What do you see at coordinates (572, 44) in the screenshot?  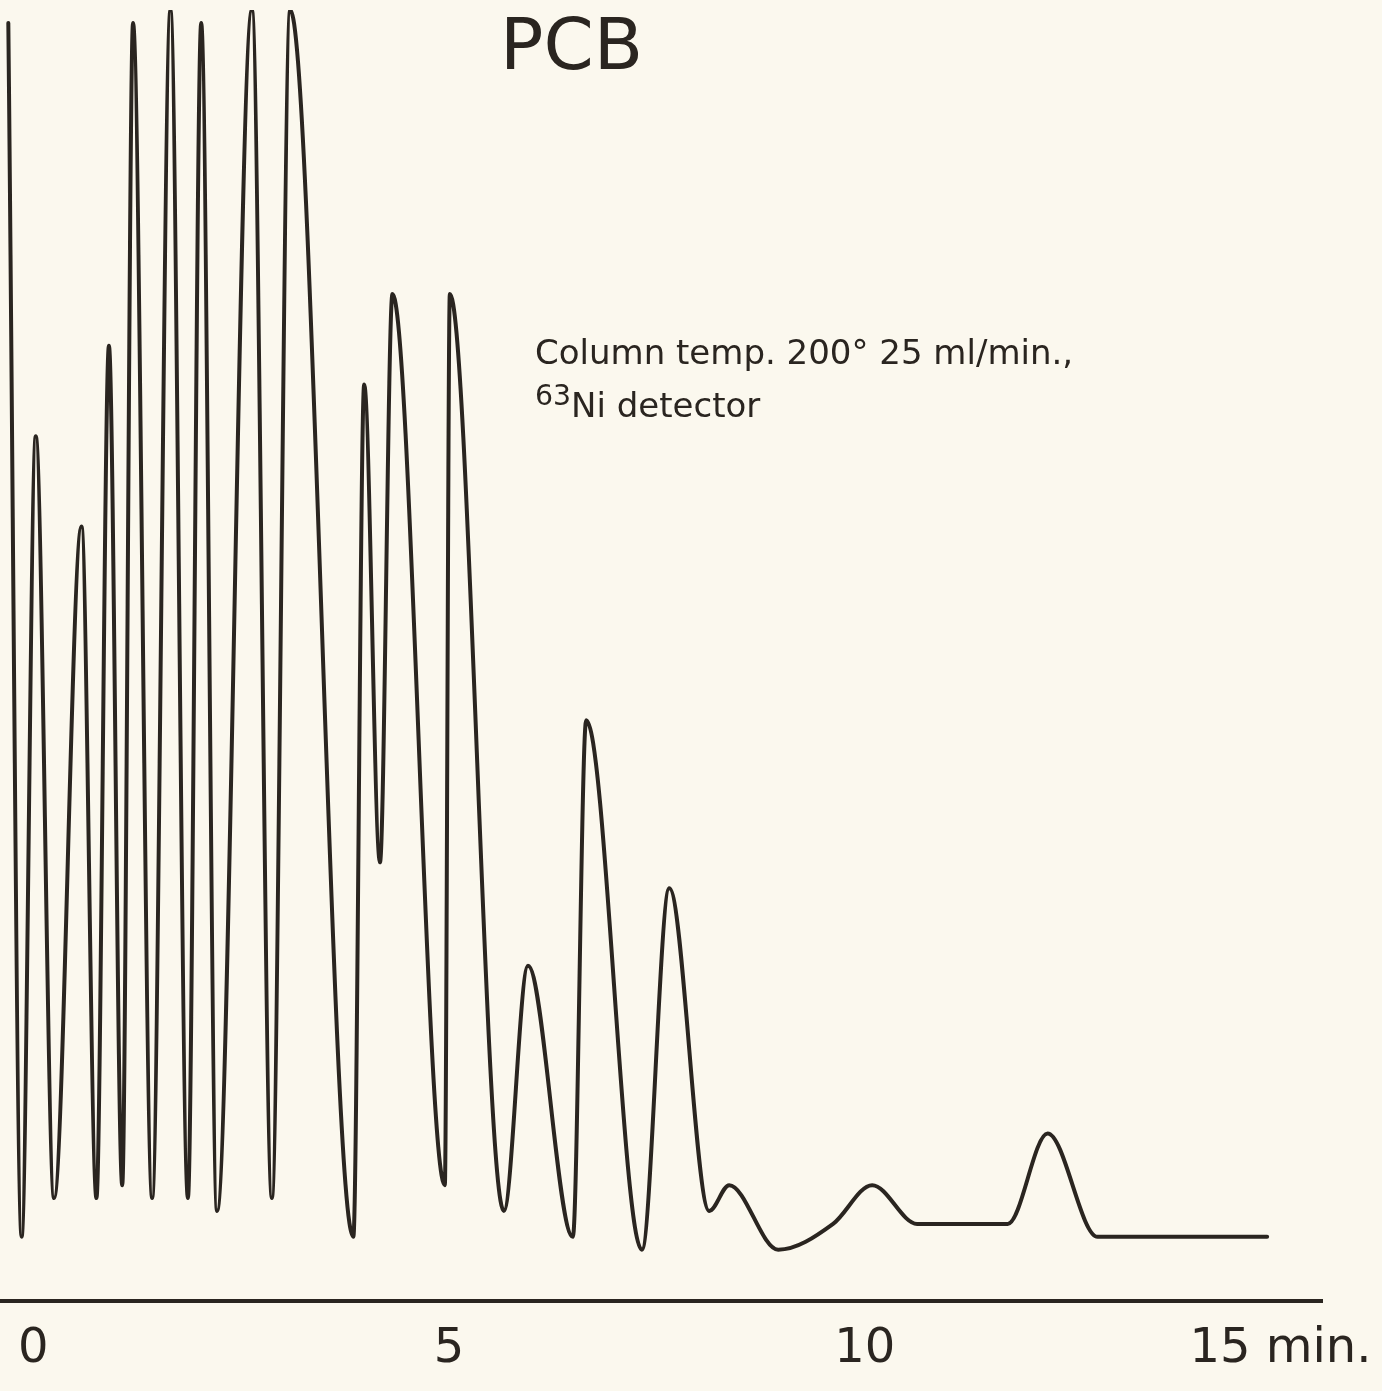 I see `chart-title: PCB` at bounding box center [572, 44].